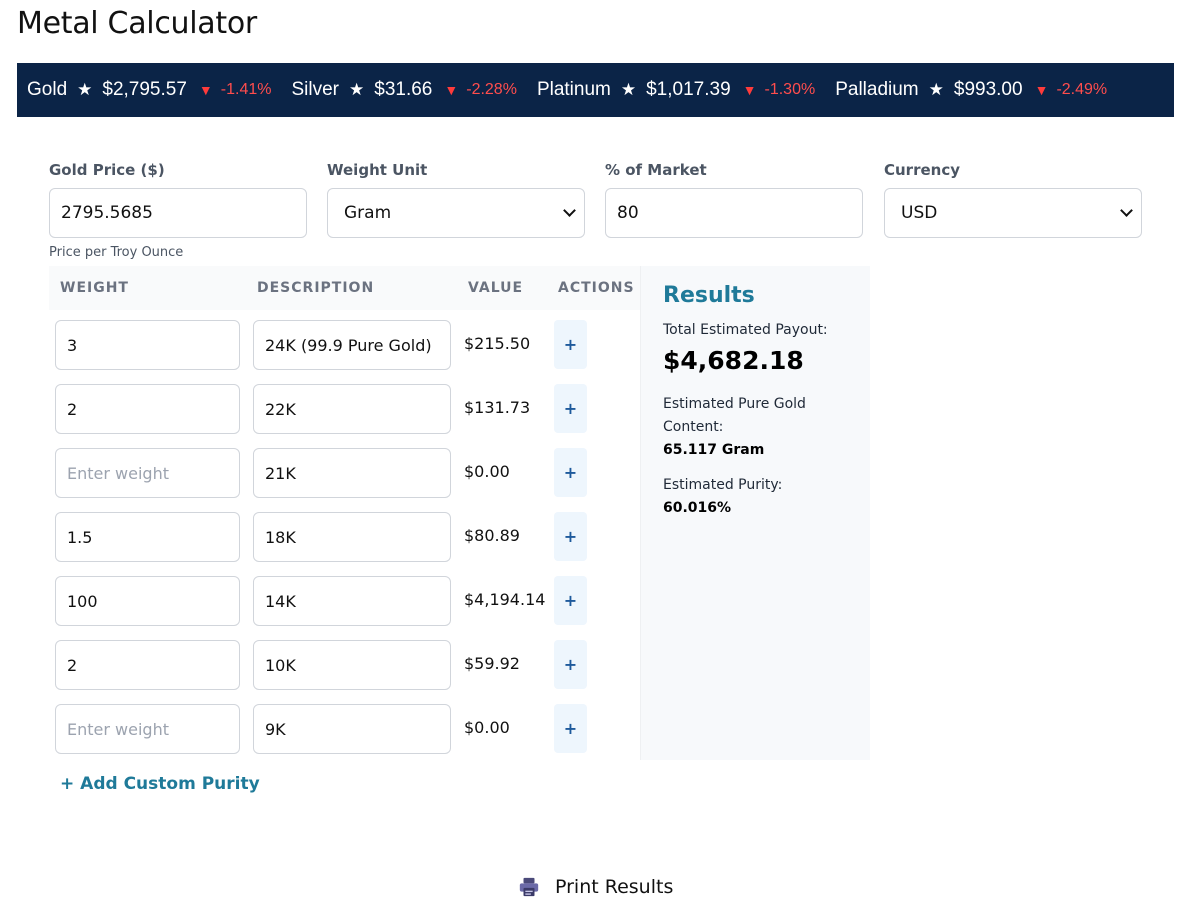  I want to click on pure-gold-label-cont: Content:, so click(693, 427).